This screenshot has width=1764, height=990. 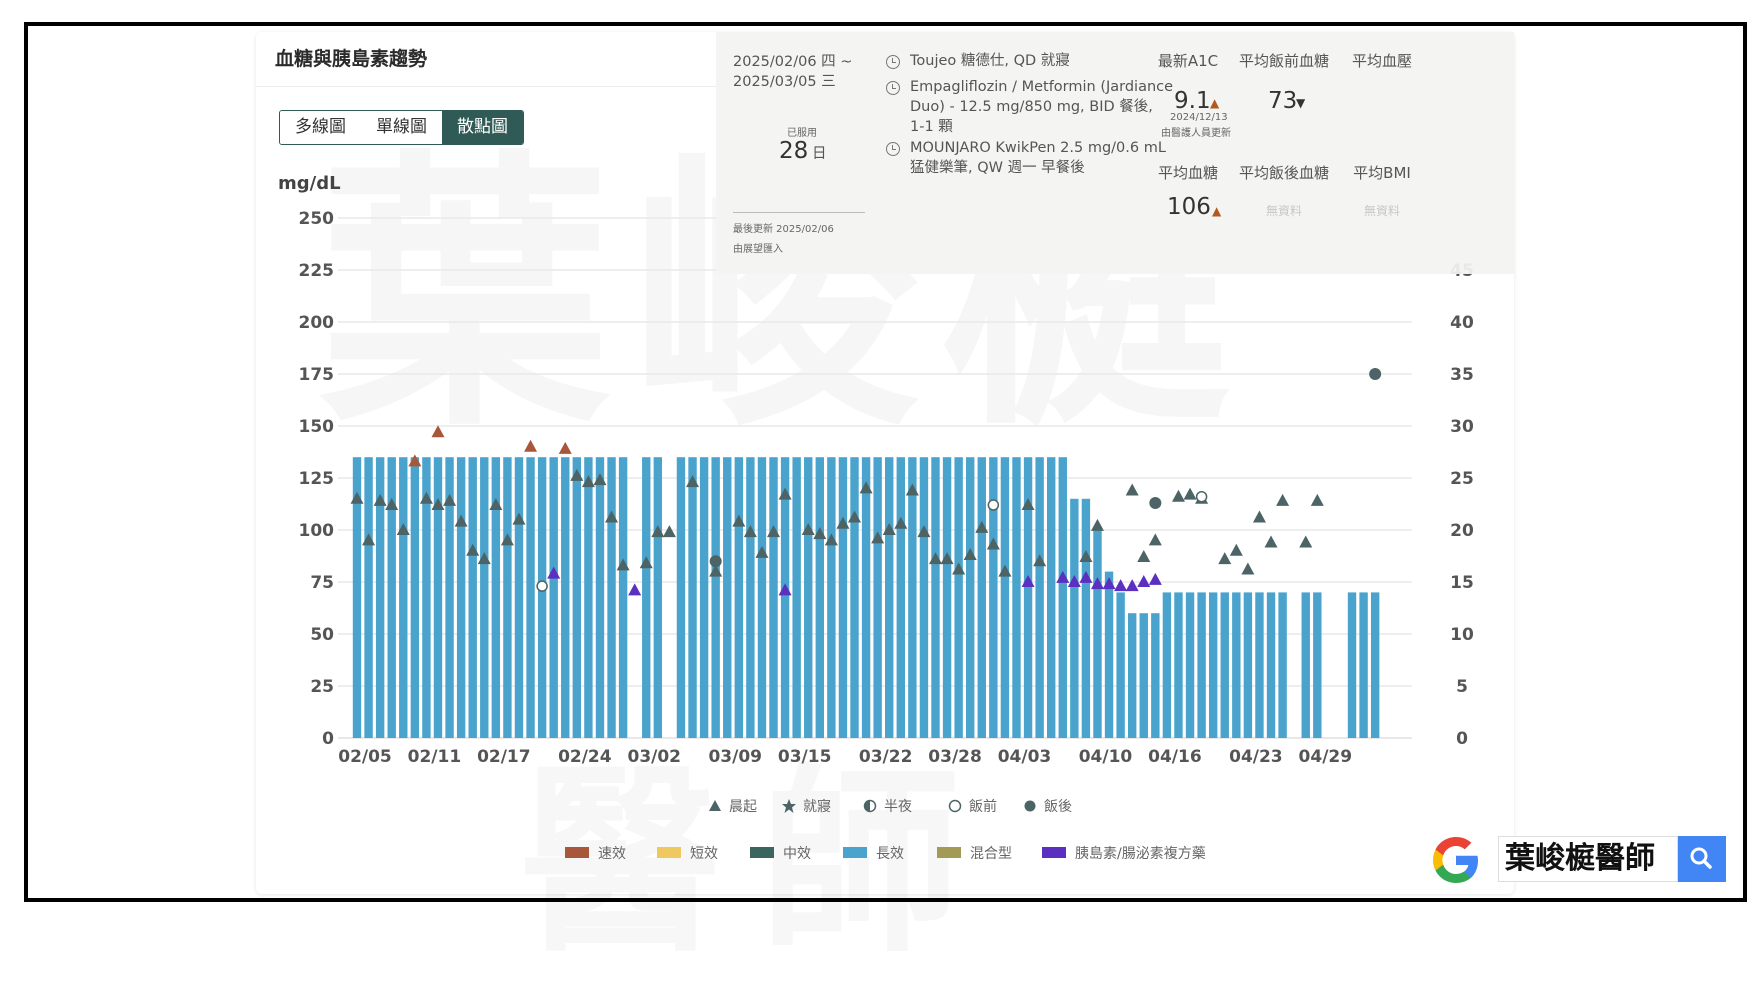 What do you see at coordinates (817, 807) in the screenshot?
I see `legend-label: 就寢` at bounding box center [817, 807].